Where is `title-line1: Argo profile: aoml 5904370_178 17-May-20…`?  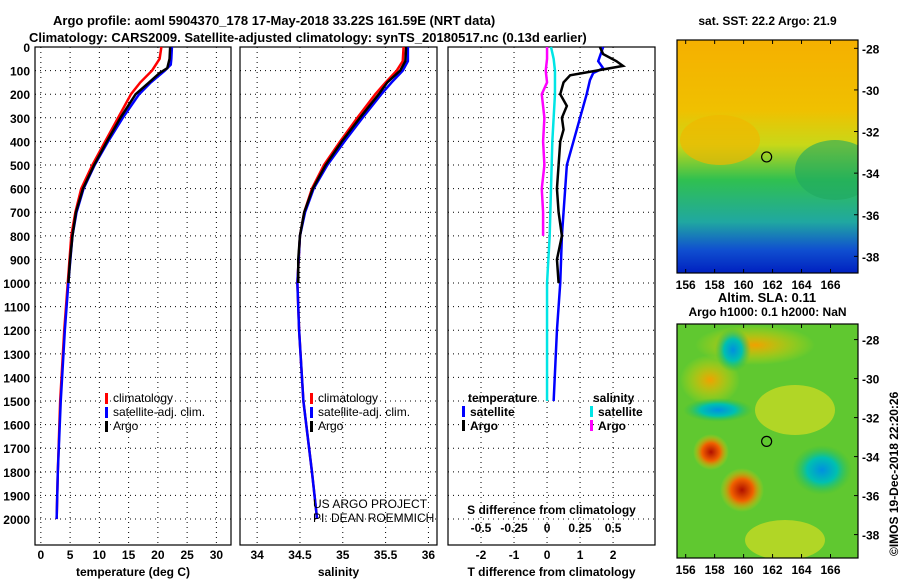 title-line1: Argo profile: aoml 5904370_178 17-May-20… is located at coordinates (274, 20).